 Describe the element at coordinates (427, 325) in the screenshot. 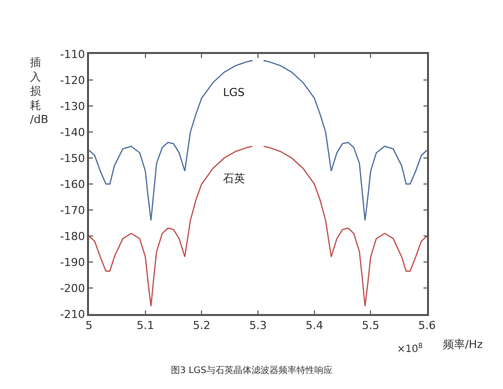

I see `x-tick-label: 5.6` at that location.